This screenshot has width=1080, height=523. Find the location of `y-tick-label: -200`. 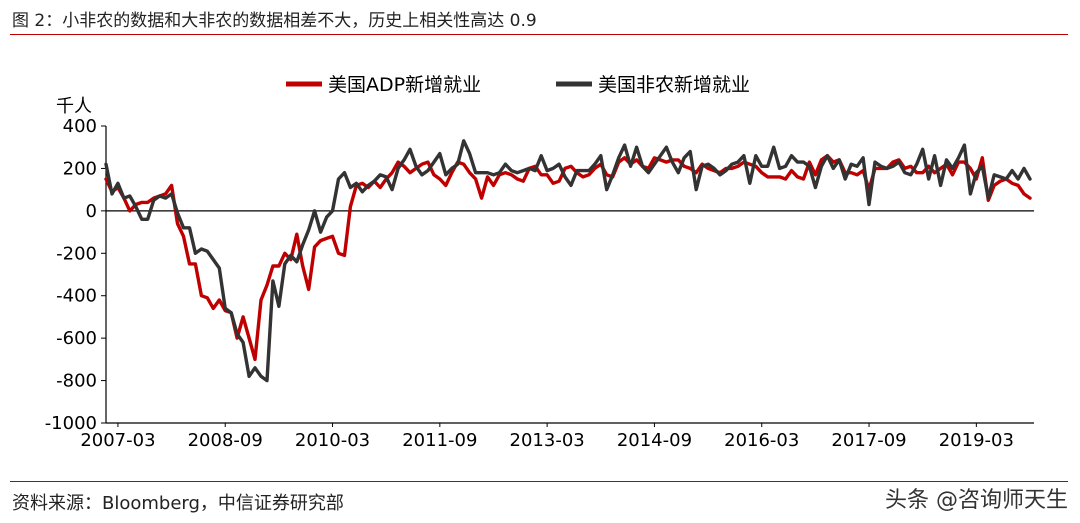

y-tick-label: -200 is located at coordinates (76, 253).